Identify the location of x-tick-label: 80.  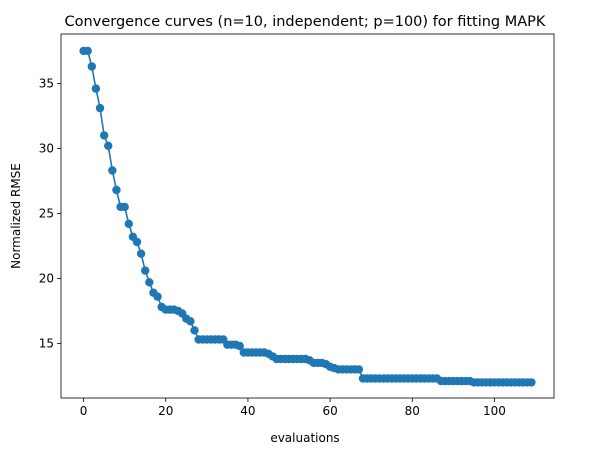
(412, 411).